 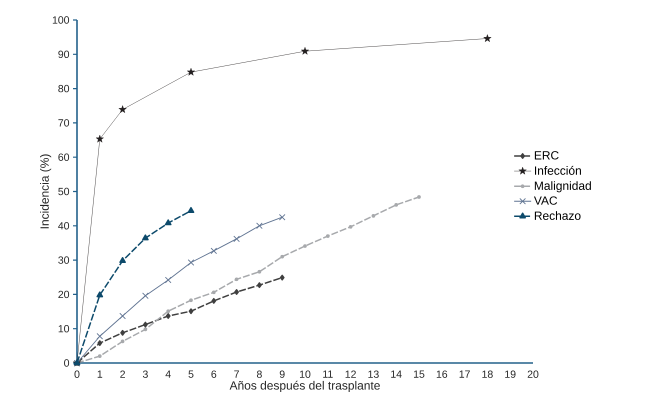 I want to click on y-tick-label: 100, so click(x=61, y=20).